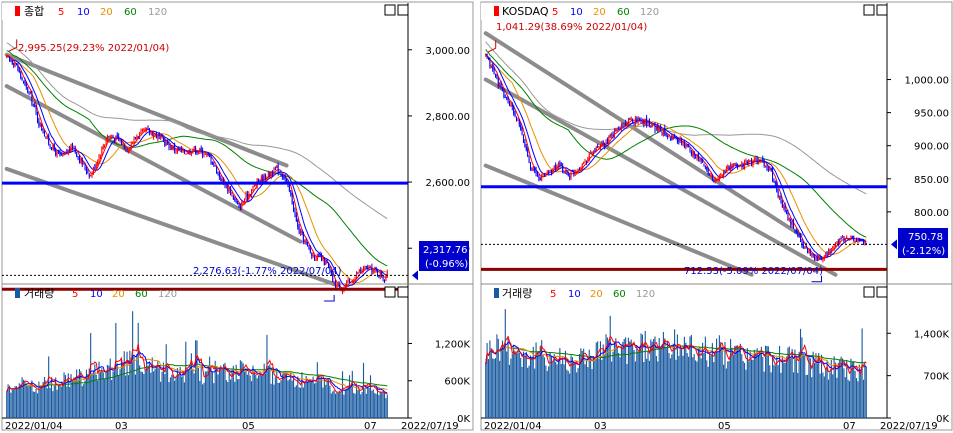  Describe the element at coordinates (141, 294) in the screenshot. I see `vol-legend-ma60: 60` at that location.